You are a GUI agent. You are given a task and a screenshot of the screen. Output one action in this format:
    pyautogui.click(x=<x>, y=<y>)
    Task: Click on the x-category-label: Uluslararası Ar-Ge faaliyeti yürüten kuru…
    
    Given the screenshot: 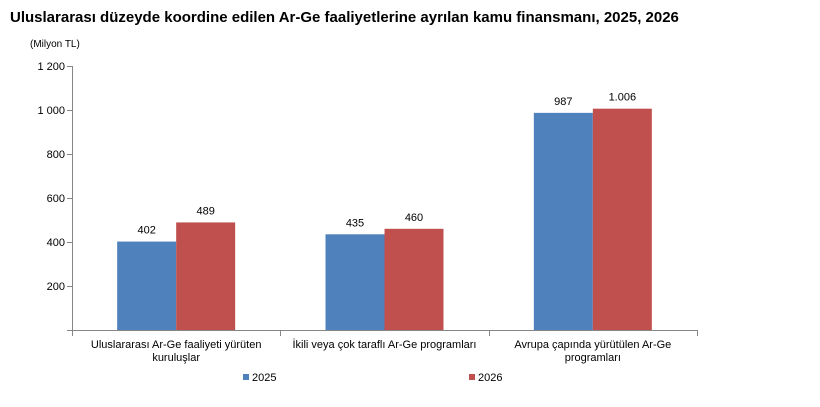 What is the action you would take?
    pyautogui.click(x=176, y=351)
    